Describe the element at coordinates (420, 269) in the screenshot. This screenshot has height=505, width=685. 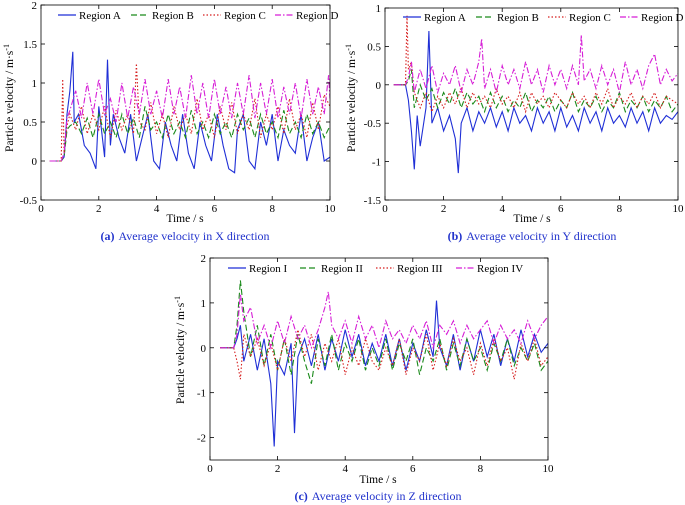
I see `legend-label: Region III` at that location.